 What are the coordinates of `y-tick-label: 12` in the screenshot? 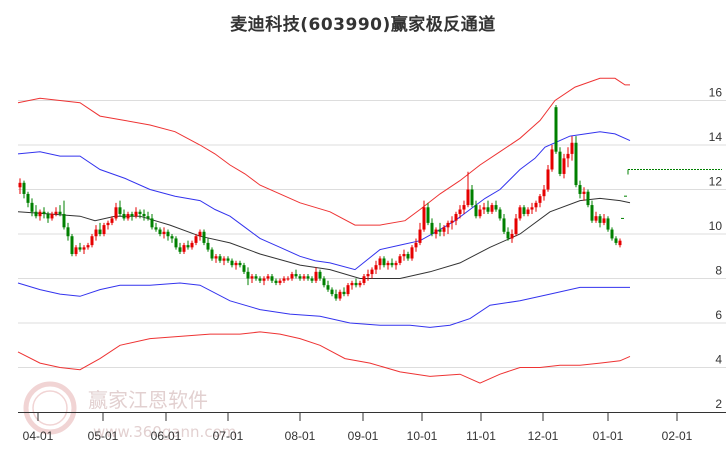 It's located at (716, 182).